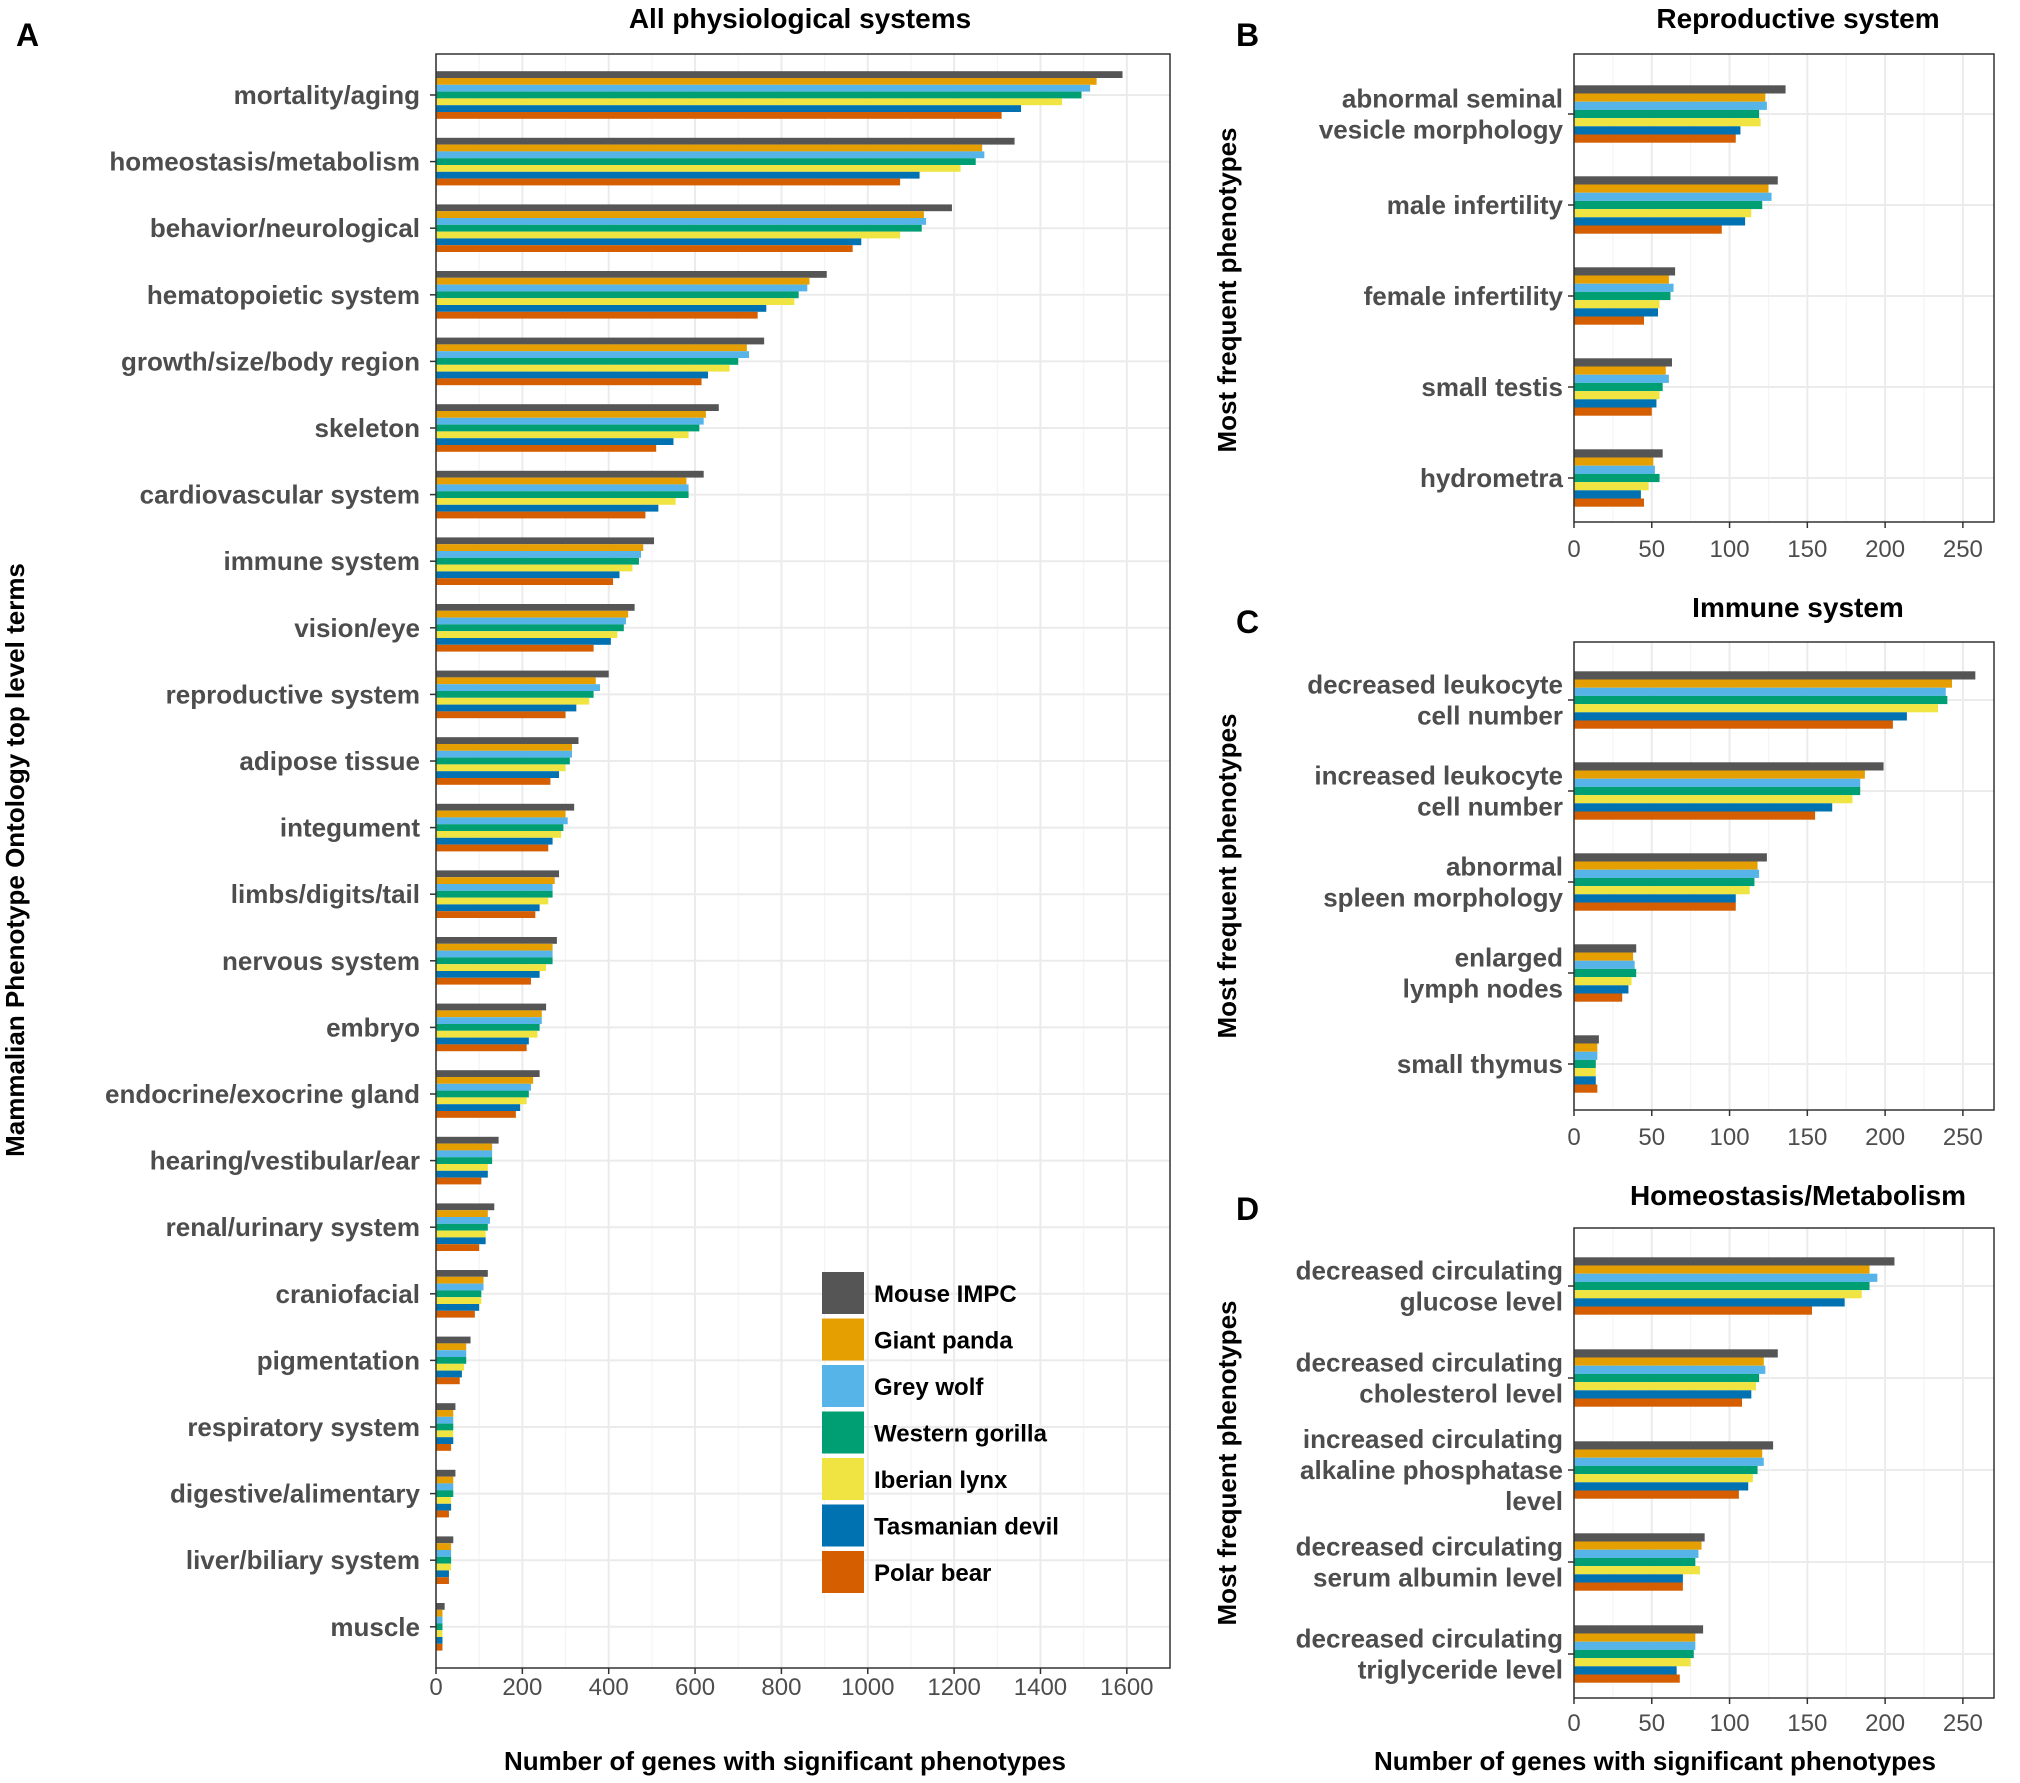  What do you see at coordinates (1807, 549) in the screenshot?
I see `x-tick-label: 150` at bounding box center [1807, 549].